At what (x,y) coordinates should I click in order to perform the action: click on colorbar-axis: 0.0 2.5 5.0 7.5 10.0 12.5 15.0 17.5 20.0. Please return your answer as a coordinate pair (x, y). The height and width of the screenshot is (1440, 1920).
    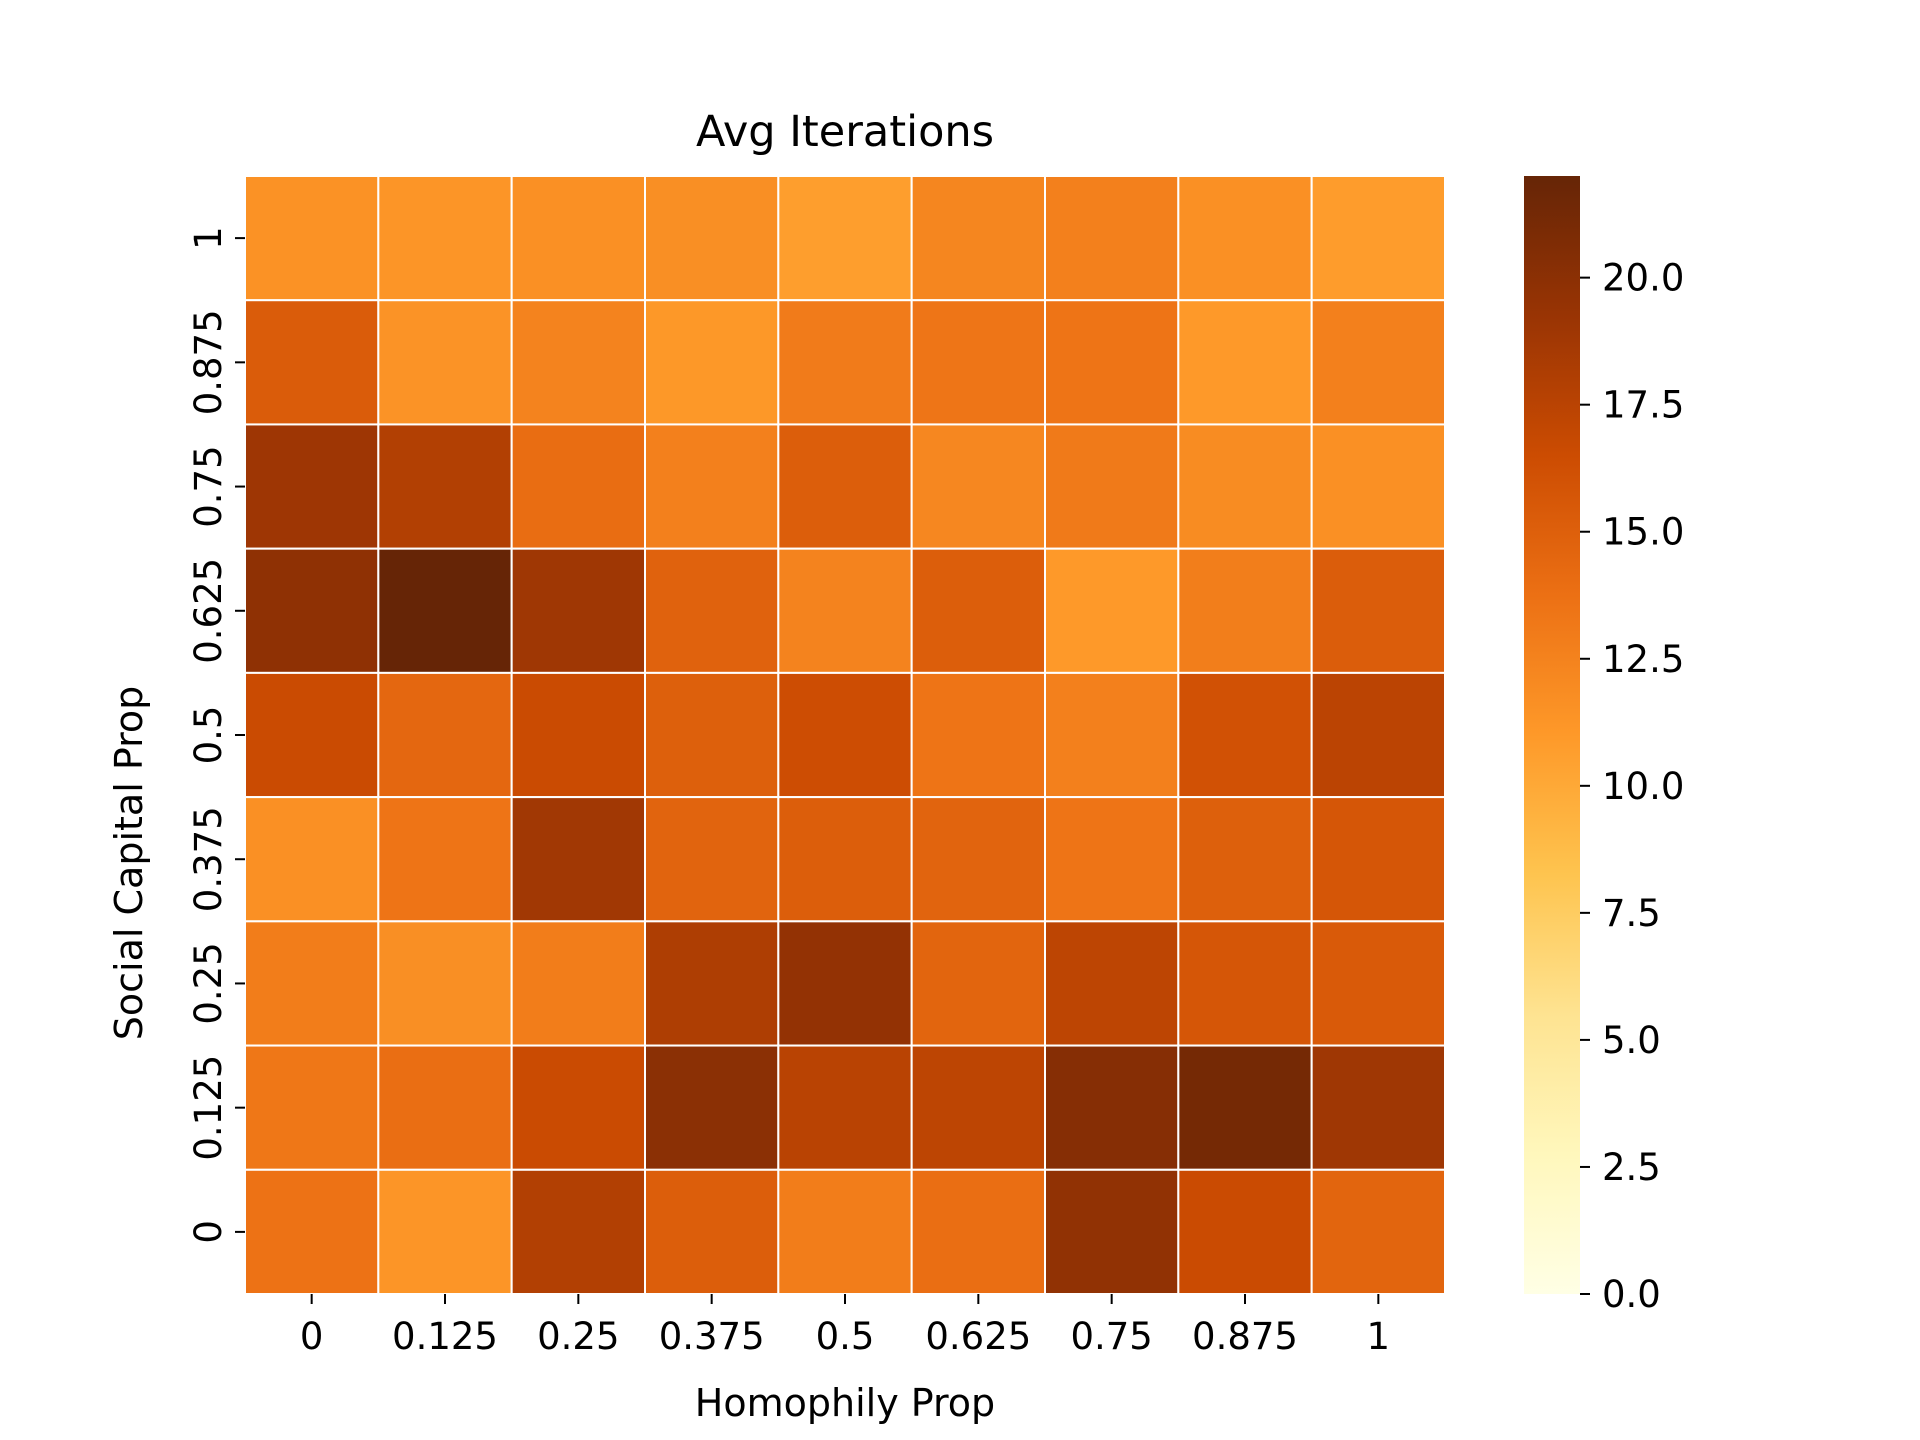
    Looking at the image, I should click on (1632, 786).